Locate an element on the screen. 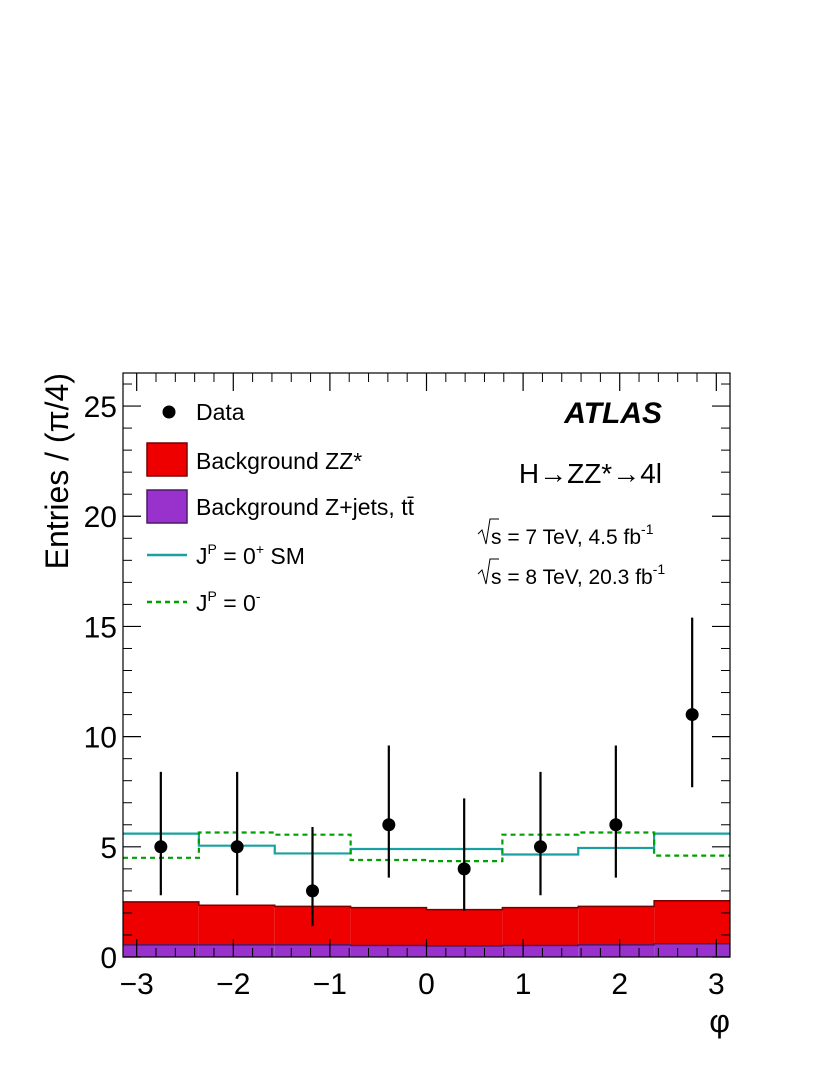  sm-step-line is located at coordinates (426, 844).